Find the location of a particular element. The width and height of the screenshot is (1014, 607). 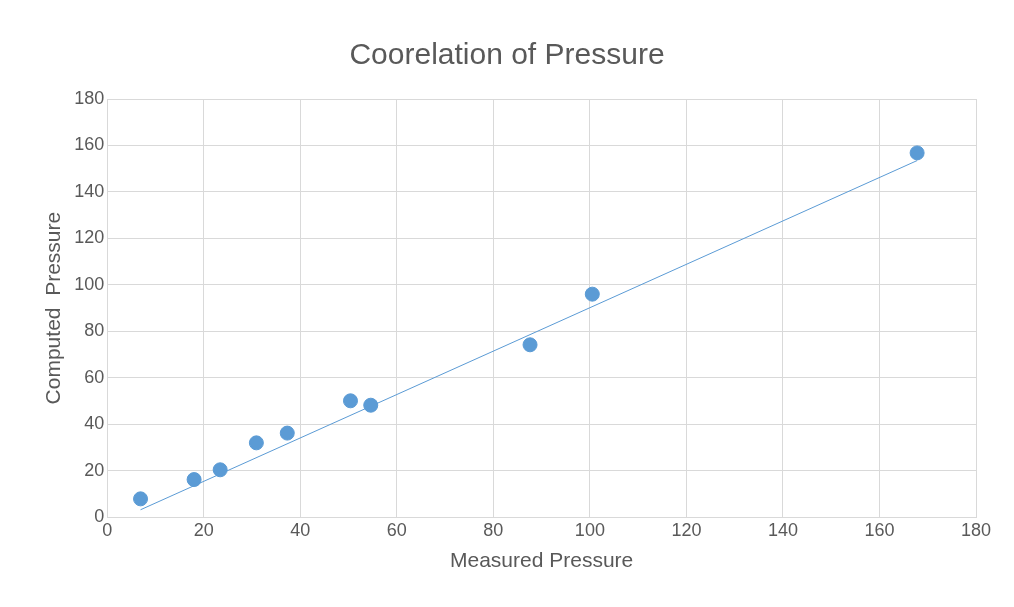

x-axis-title: Measured Pressure is located at coordinates (541, 560).